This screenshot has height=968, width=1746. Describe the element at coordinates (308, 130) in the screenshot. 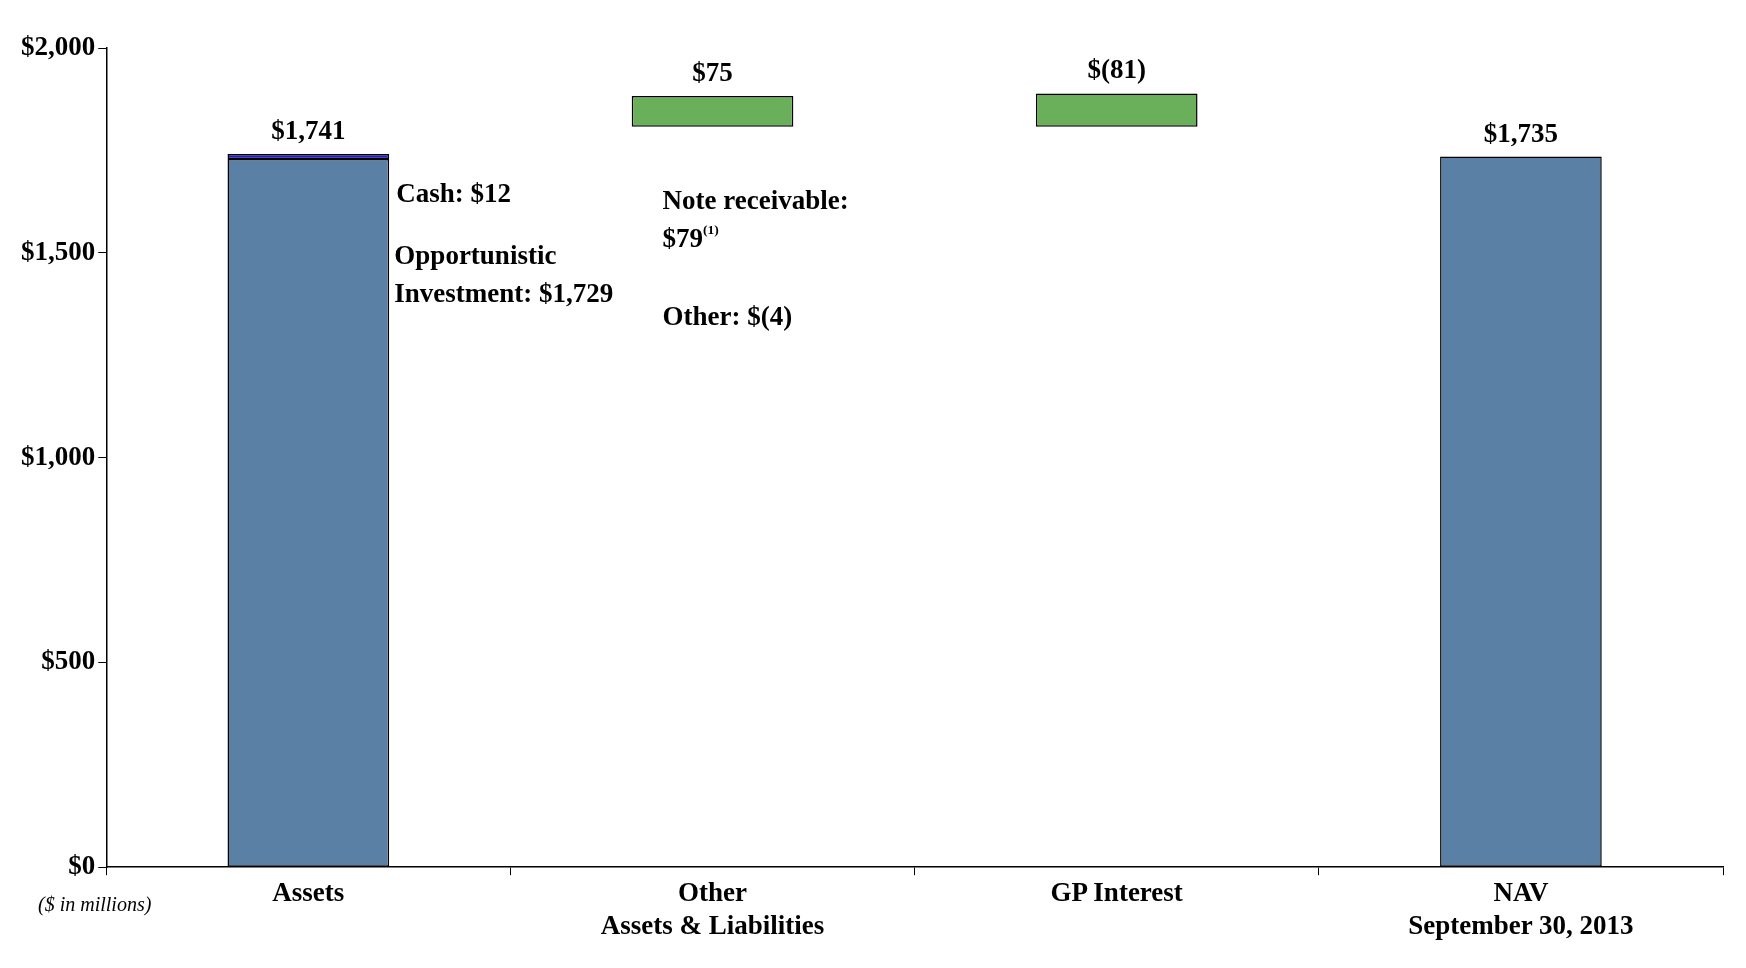

I see `total-label: $1,741` at that location.